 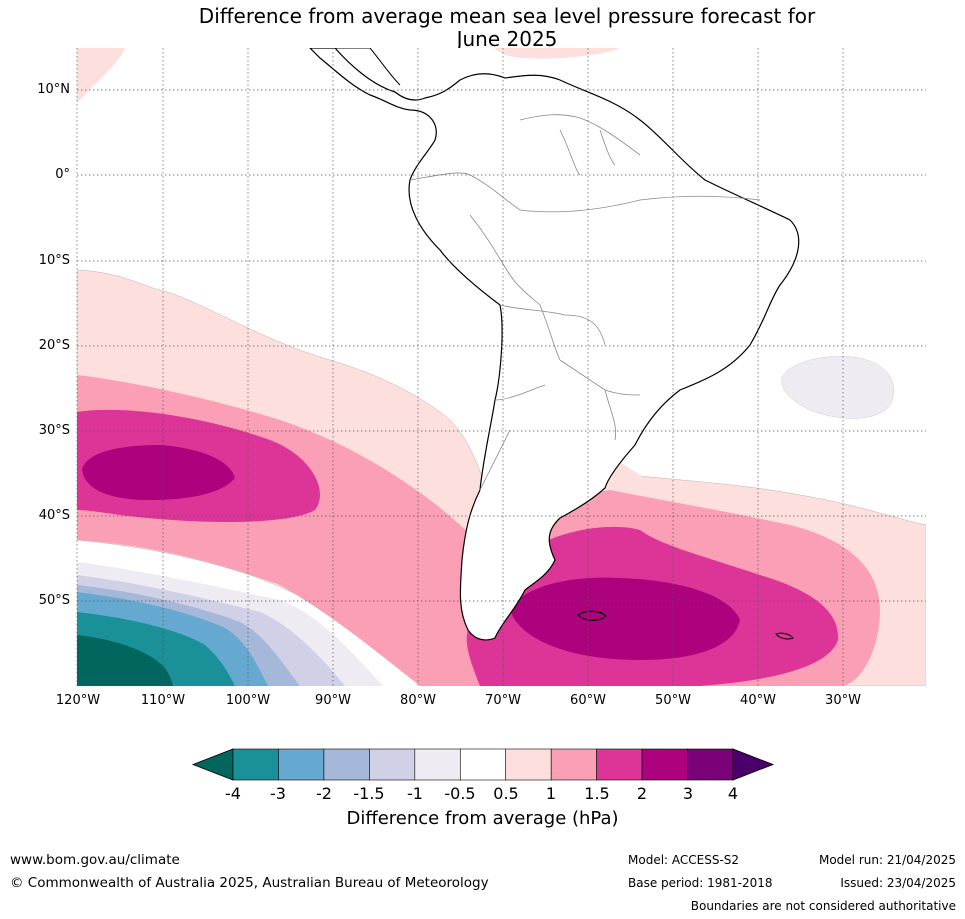 I want to click on footer-issued: Issued: 23/04/2025, so click(x=898, y=883).